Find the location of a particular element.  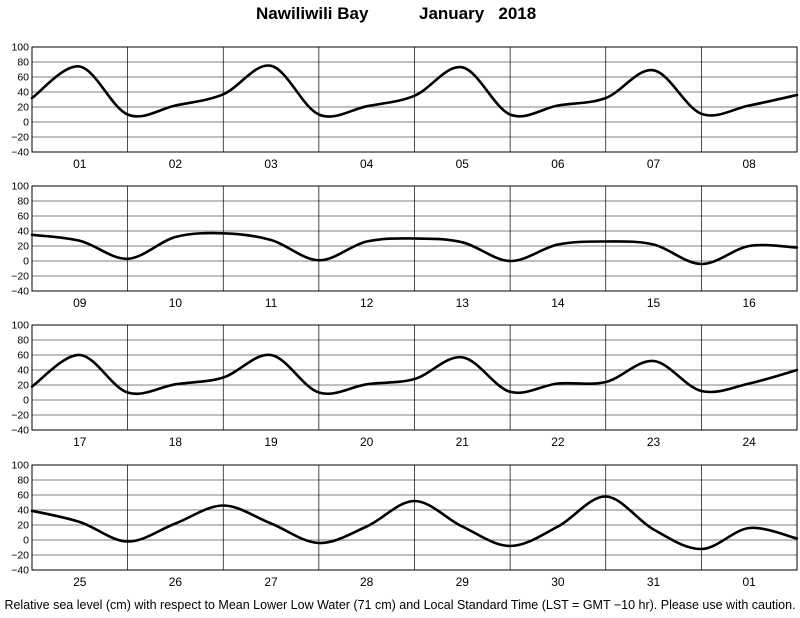

x-day-label: 23 is located at coordinates (654, 442).